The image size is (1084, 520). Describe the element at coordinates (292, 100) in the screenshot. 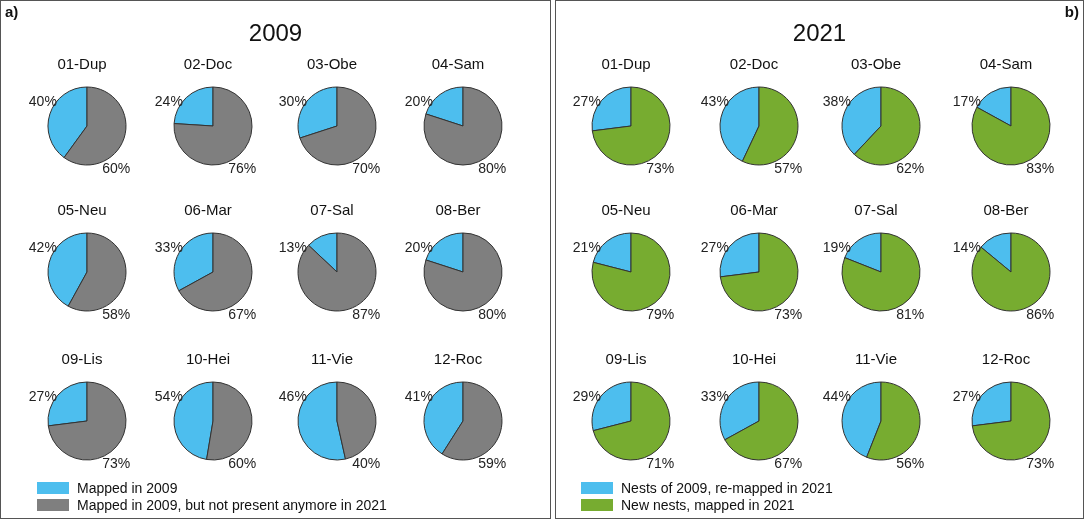

I see `data-label: 30%` at that location.